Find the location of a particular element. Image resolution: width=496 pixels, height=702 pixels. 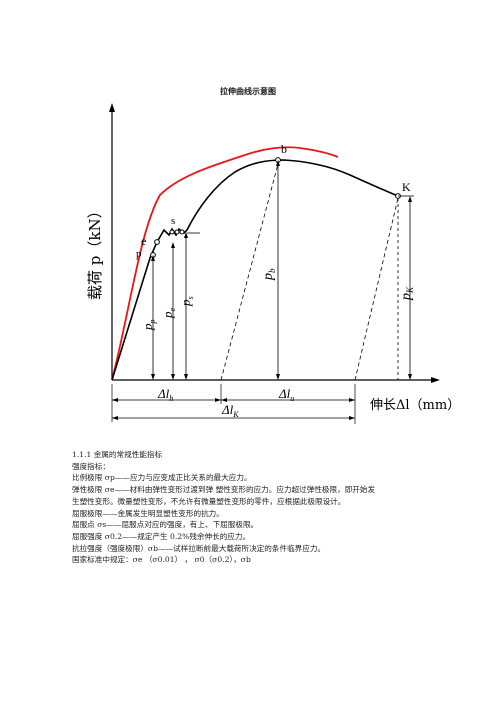

load-line-pk is located at coordinates (406, 285).